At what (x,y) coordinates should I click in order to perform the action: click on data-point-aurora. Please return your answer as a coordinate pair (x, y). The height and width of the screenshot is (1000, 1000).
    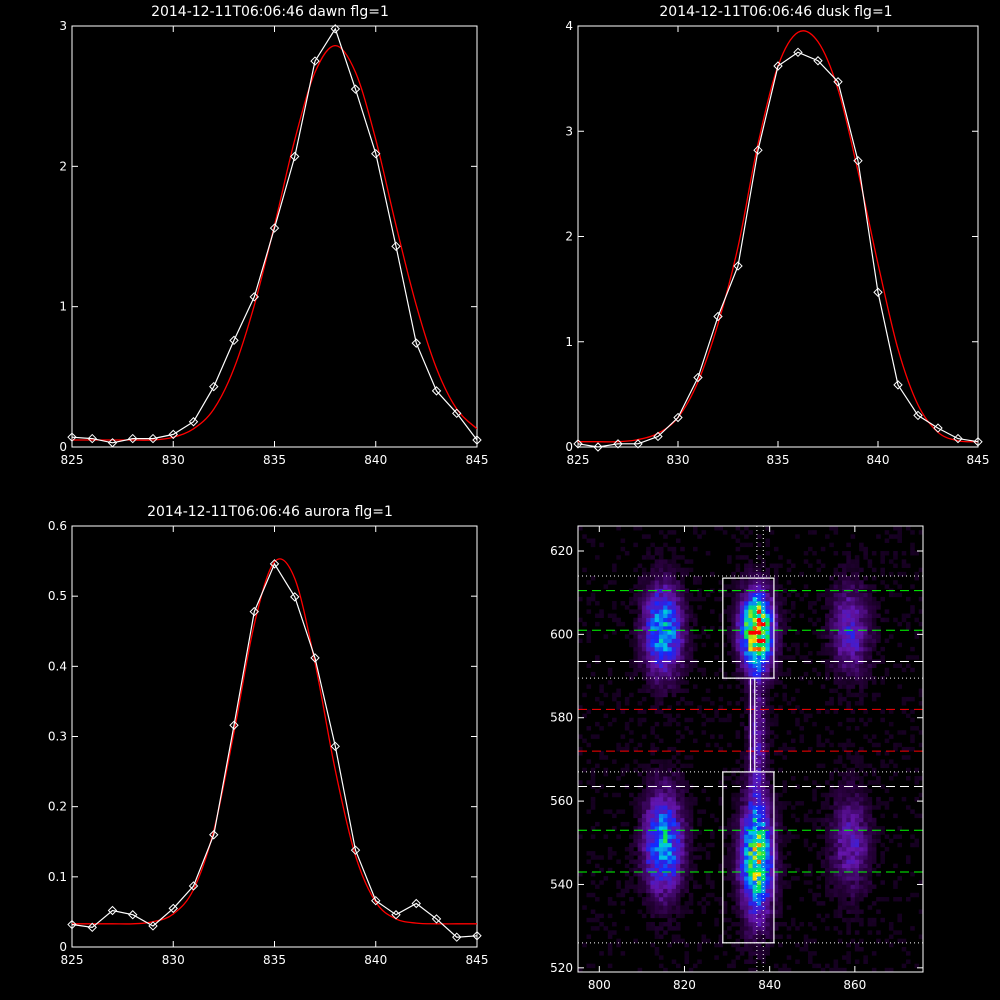
    Looking at the image, I should click on (234, 725).